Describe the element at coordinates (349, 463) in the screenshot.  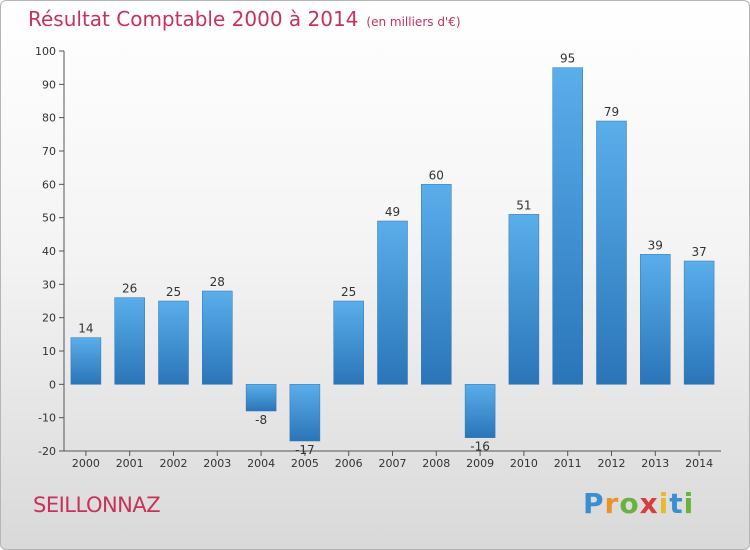
I see `x-tick-label: 2006` at that location.